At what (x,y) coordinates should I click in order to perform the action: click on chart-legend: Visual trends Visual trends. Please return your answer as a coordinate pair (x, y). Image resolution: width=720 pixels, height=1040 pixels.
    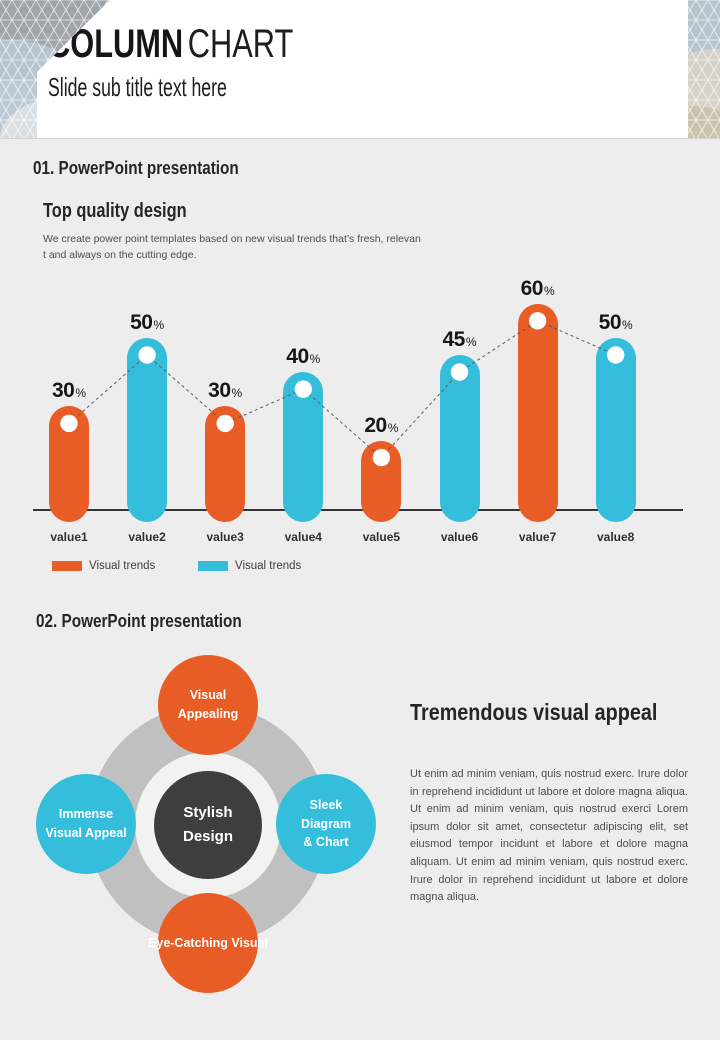
    Looking at the image, I should click on (198, 566).